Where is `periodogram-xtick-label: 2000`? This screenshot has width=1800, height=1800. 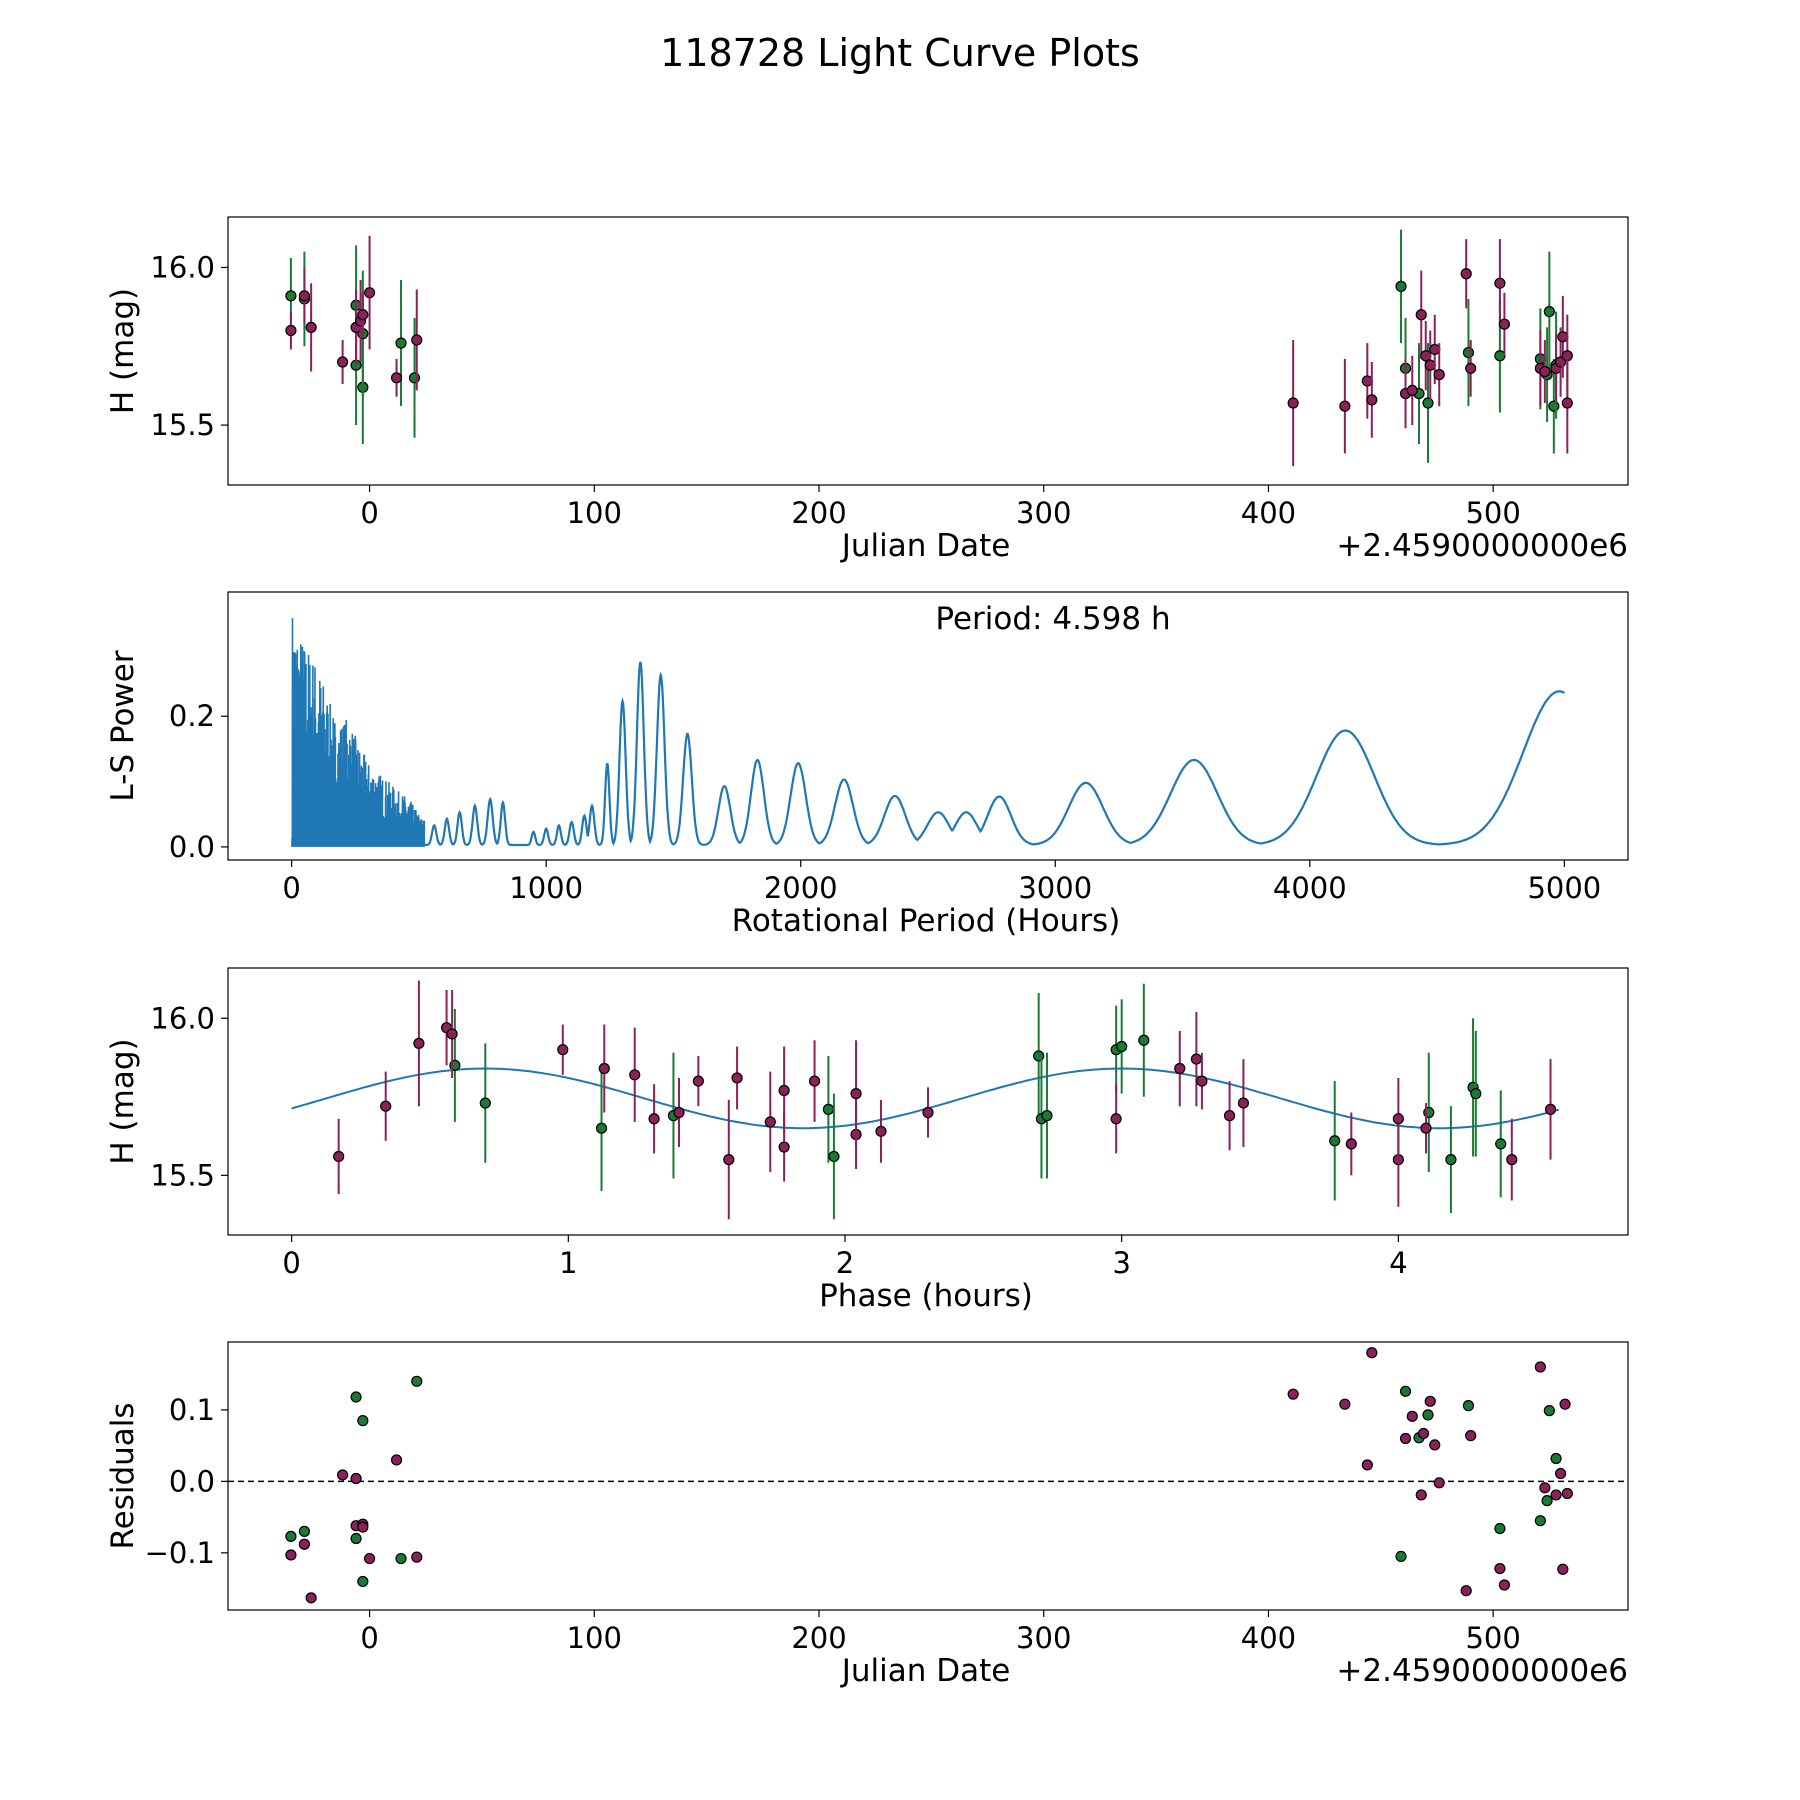
periodogram-xtick-label: 2000 is located at coordinates (801, 888).